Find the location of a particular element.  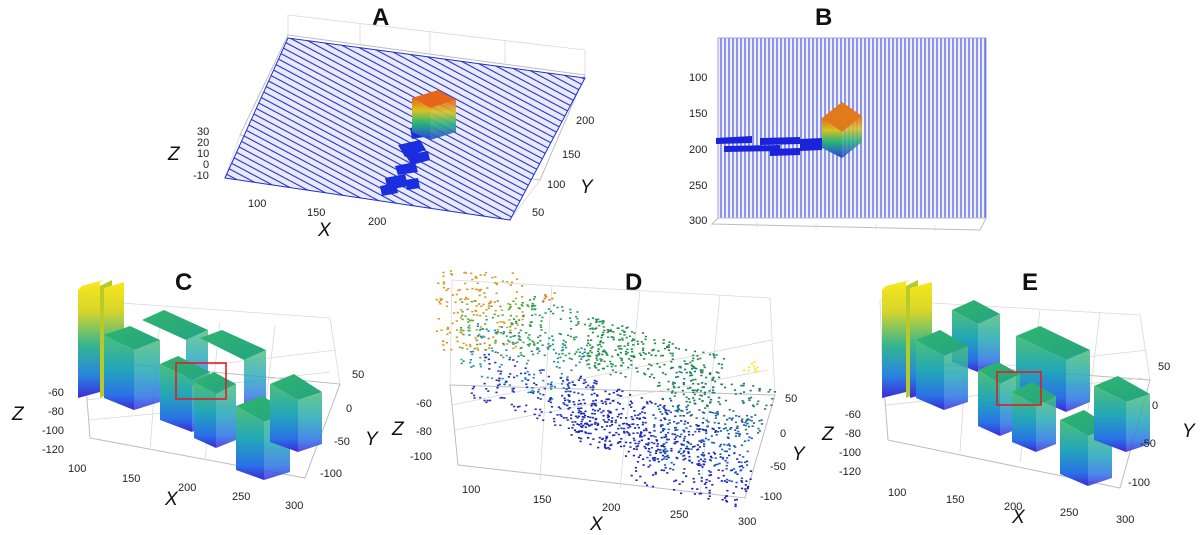

panel-e-x-label: X is located at coordinates (1018, 517).